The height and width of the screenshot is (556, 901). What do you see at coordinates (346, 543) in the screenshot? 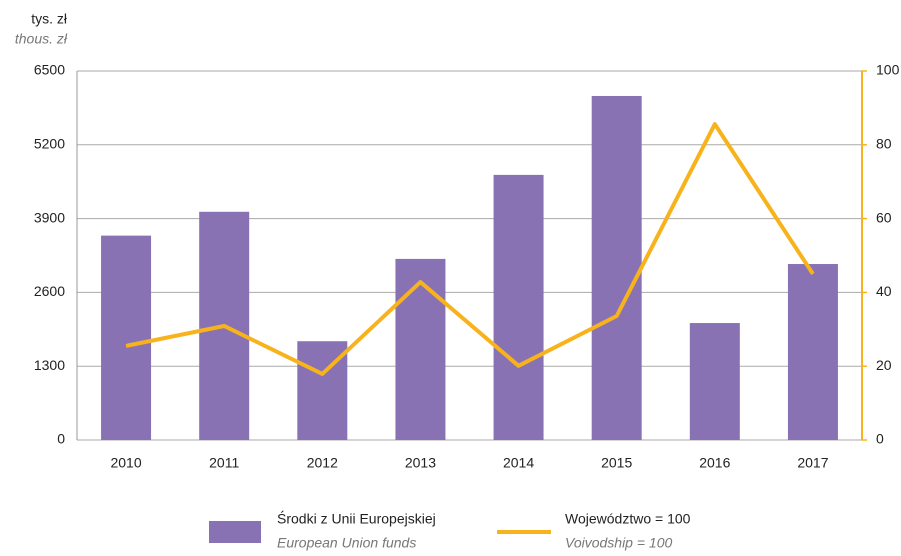
I see `legend-label-en: European Union funds` at bounding box center [346, 543].